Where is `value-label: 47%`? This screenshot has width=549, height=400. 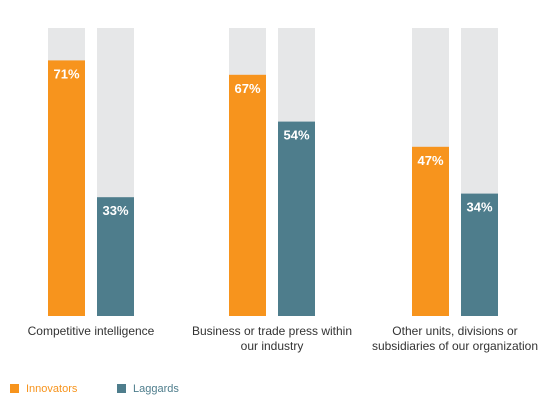 value-label: 47% is located at coordinates (430, 160).